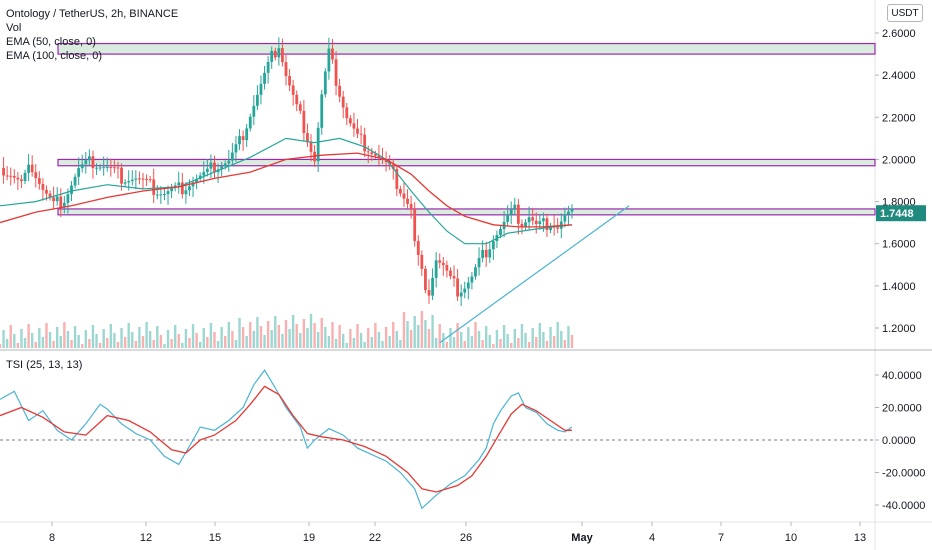 The image size is (932, 550). I want to click on price-tick-label: 2.2000, so click(899, 118).